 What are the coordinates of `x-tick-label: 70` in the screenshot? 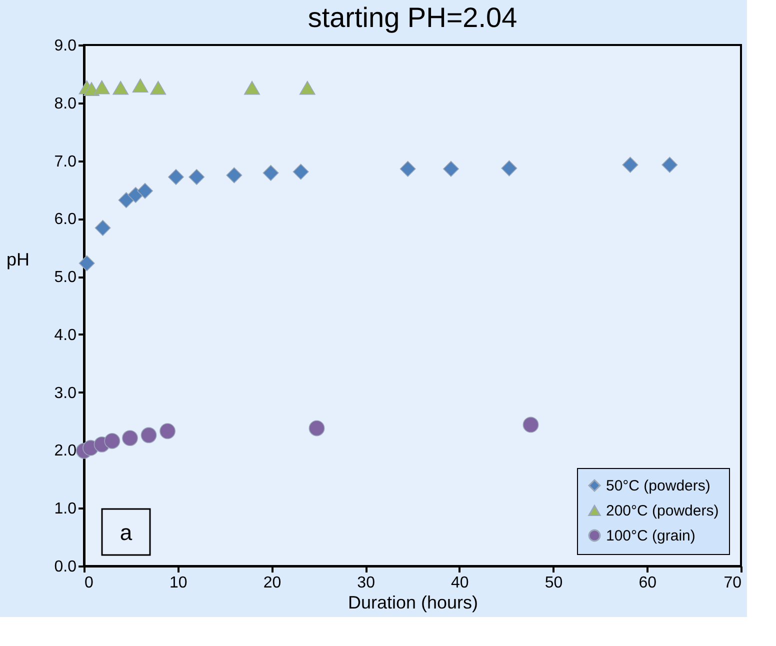 It's located at (733, 583).